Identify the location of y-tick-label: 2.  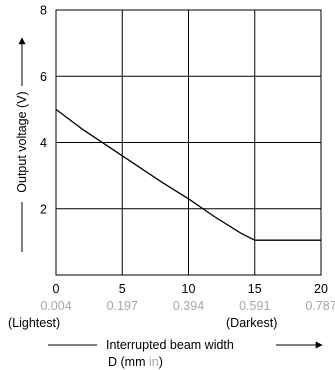
(43, 209).